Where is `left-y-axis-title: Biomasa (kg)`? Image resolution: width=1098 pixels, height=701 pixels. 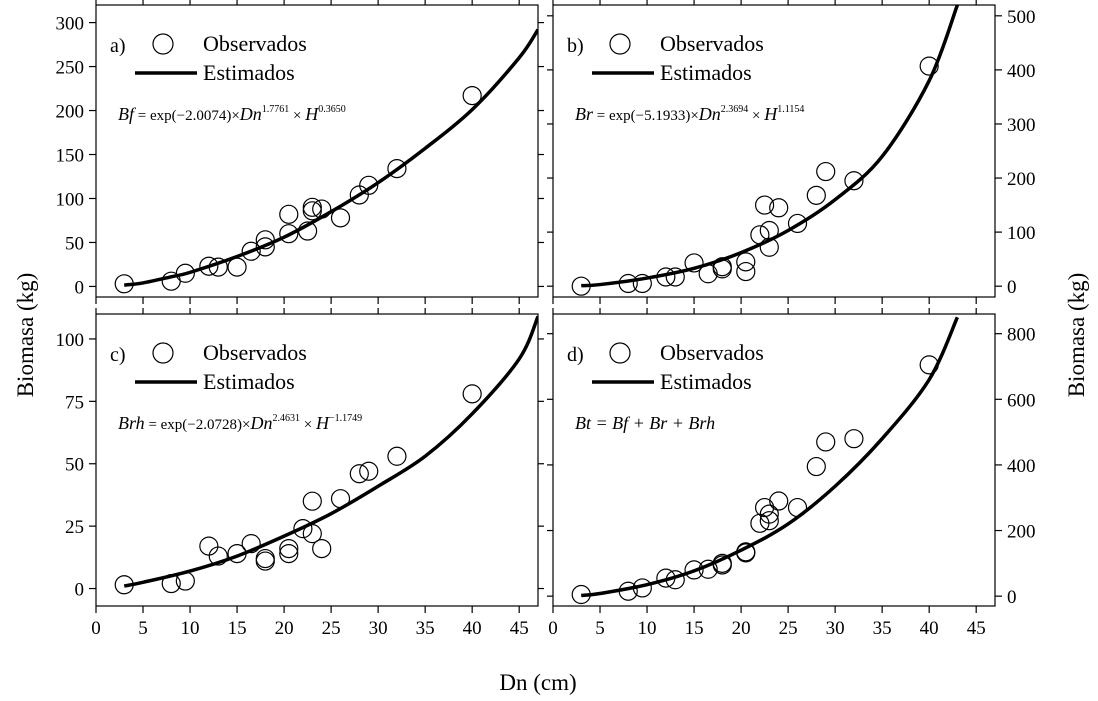
left-y-axis-title: Biomasa (kg) is located at coordinates (25, 335).